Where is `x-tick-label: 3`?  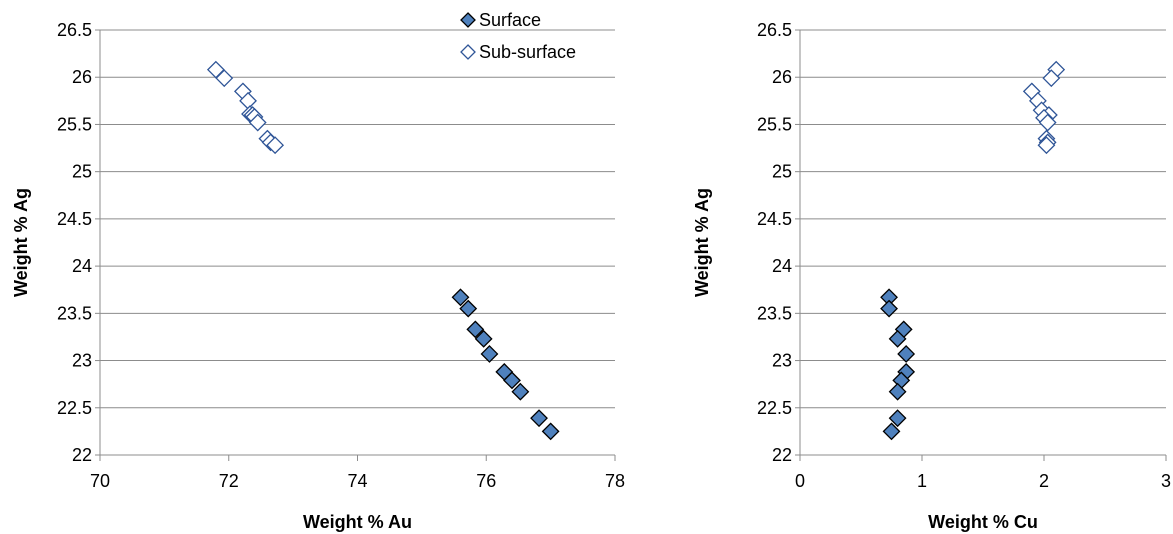
x-tick-label: 3 is located at coordinates (1166, 481).